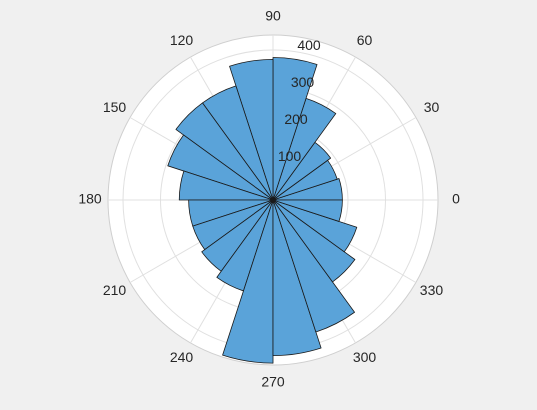  Describe the element at coordinates (273, 200) in the screenshot. I see `center-point` at that location.